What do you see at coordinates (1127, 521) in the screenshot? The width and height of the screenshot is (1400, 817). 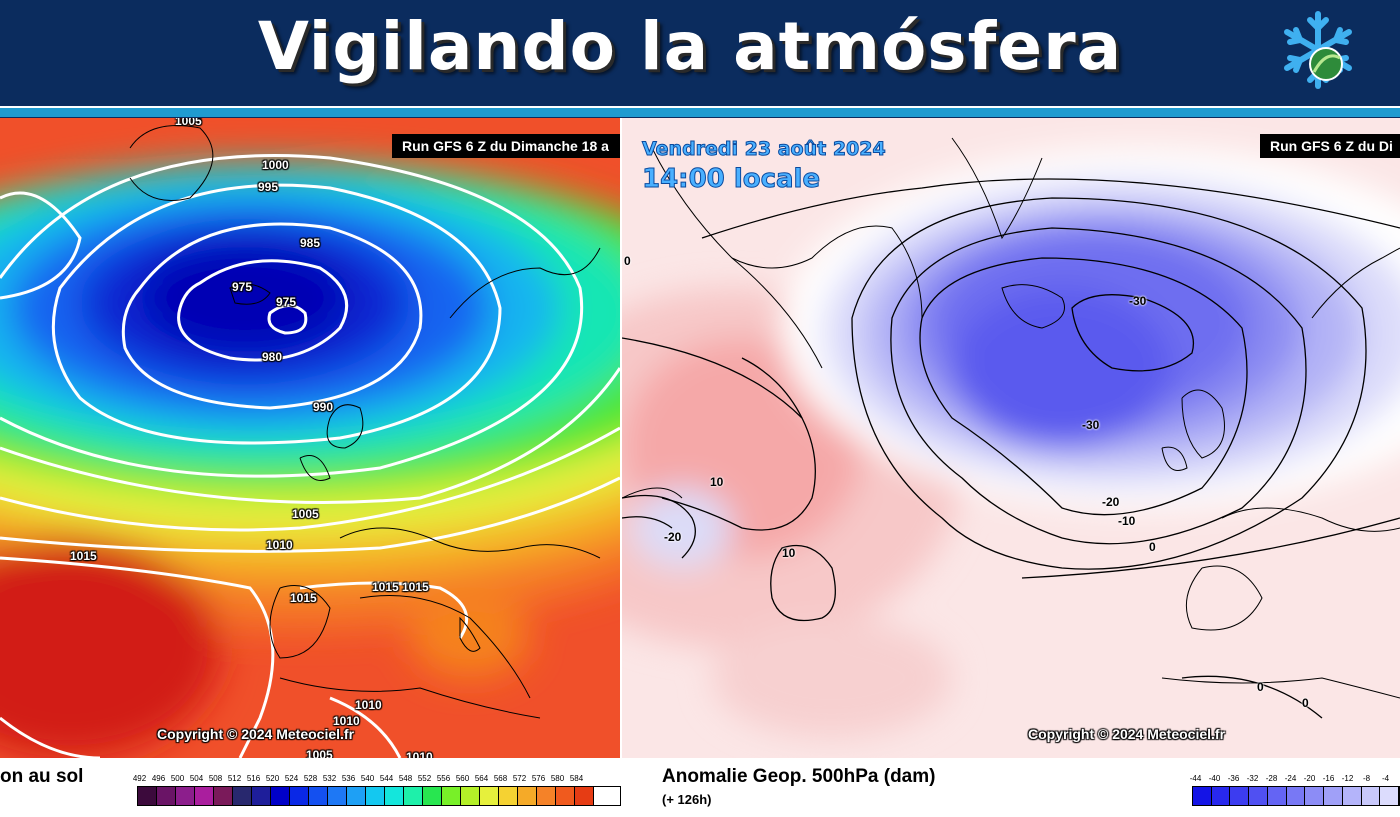 I see `contour-label: -10` at bounding box center [1127, 521].